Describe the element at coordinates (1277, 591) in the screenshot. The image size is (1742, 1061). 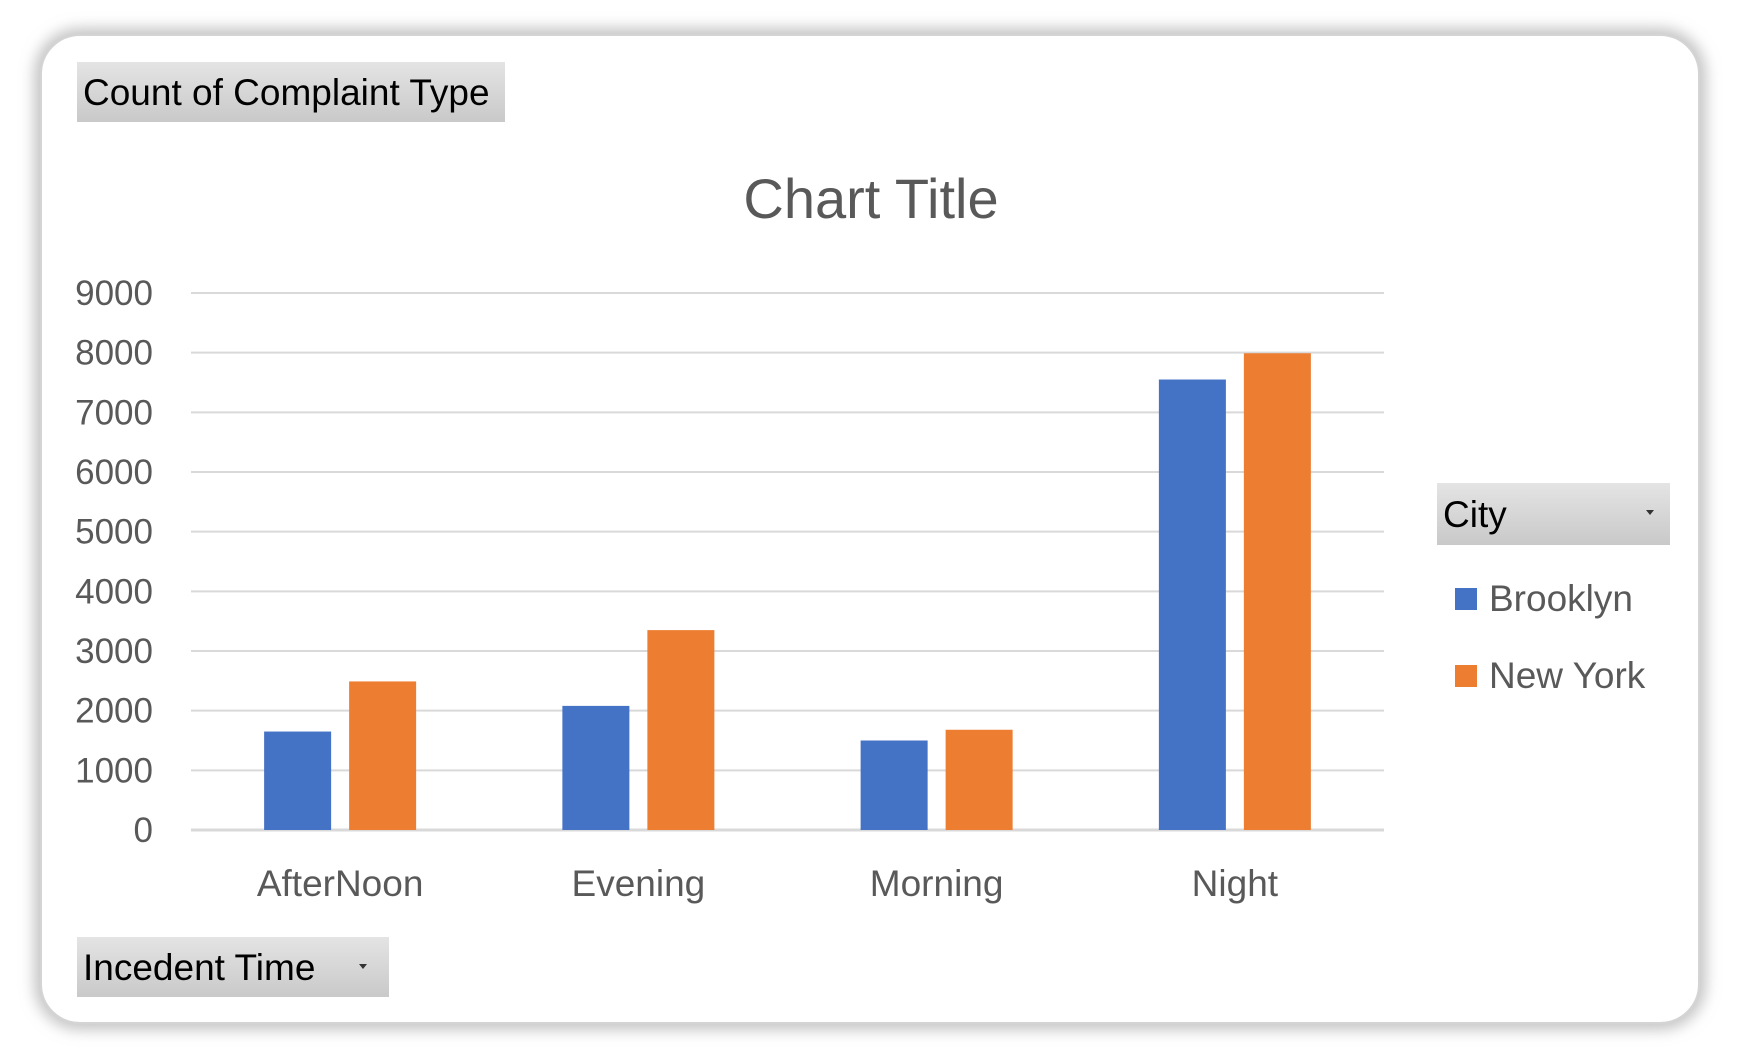
I see `bar-new-york-night` at that location.